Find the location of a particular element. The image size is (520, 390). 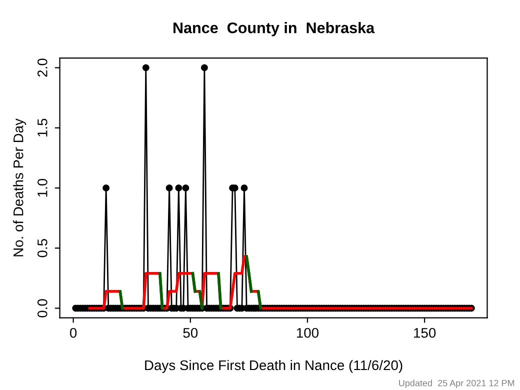

y-tick-label: 1.5 is located at coordinates (43, 127).